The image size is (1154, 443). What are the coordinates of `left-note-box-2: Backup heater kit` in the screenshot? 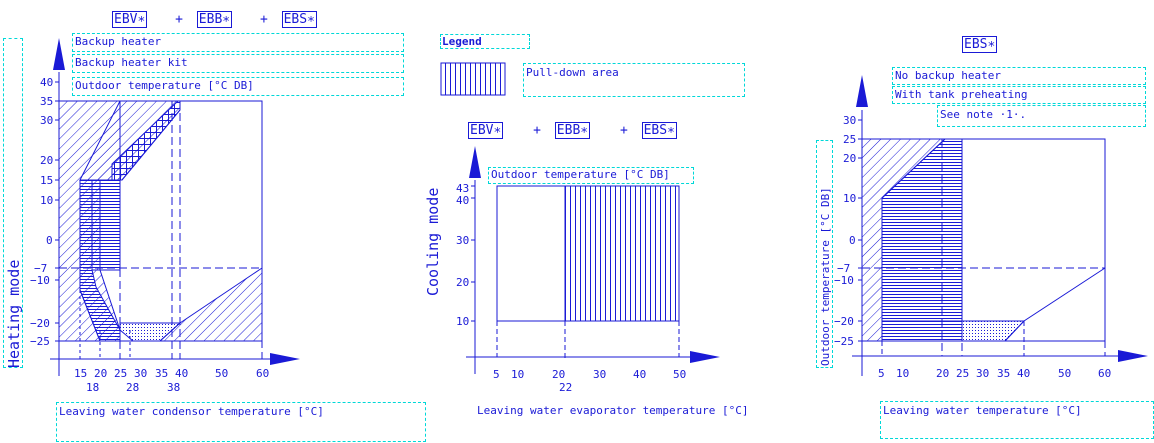 It's located at (238, 63).